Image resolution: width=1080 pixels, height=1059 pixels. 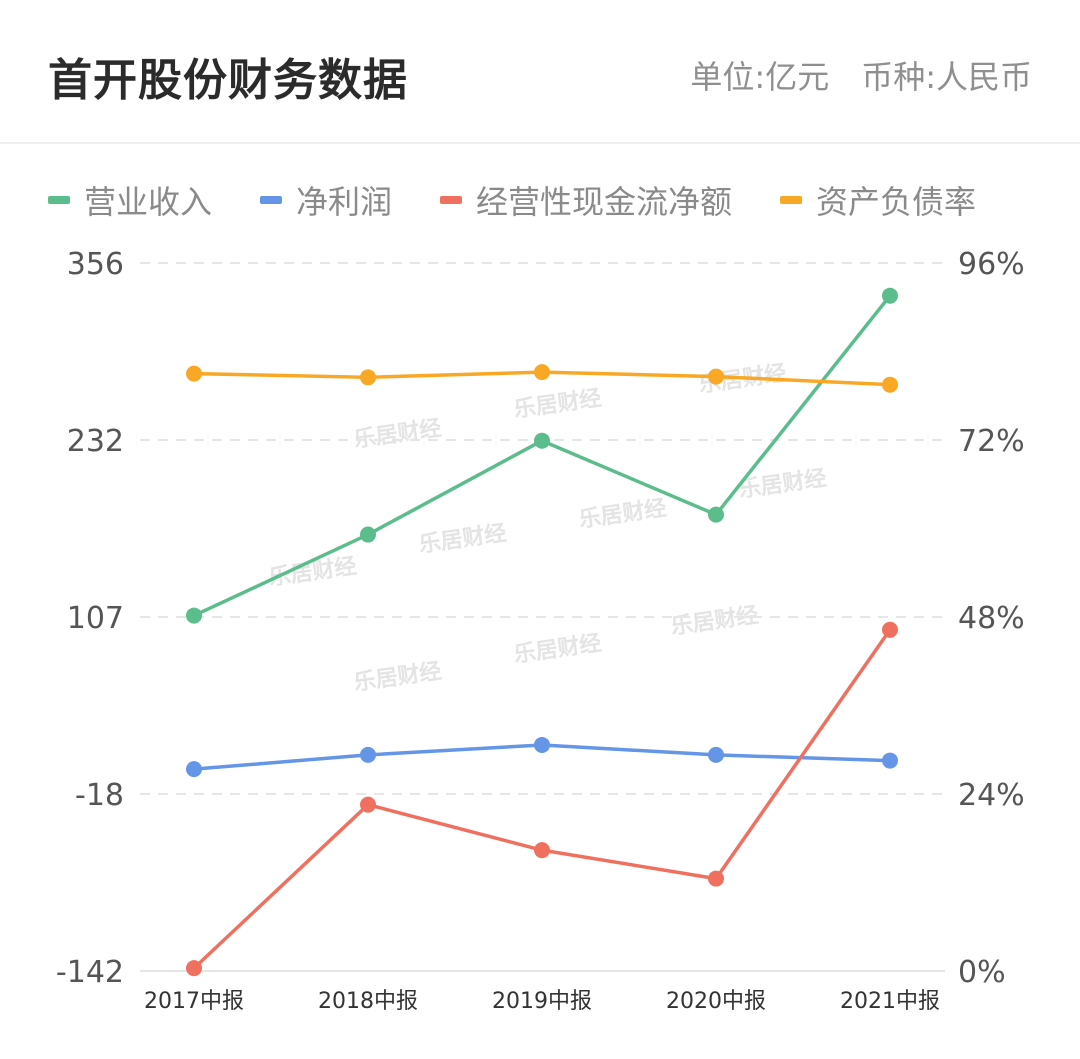 I want to click on x-tick-label: 2019中报, so click(x=542, y=1001).